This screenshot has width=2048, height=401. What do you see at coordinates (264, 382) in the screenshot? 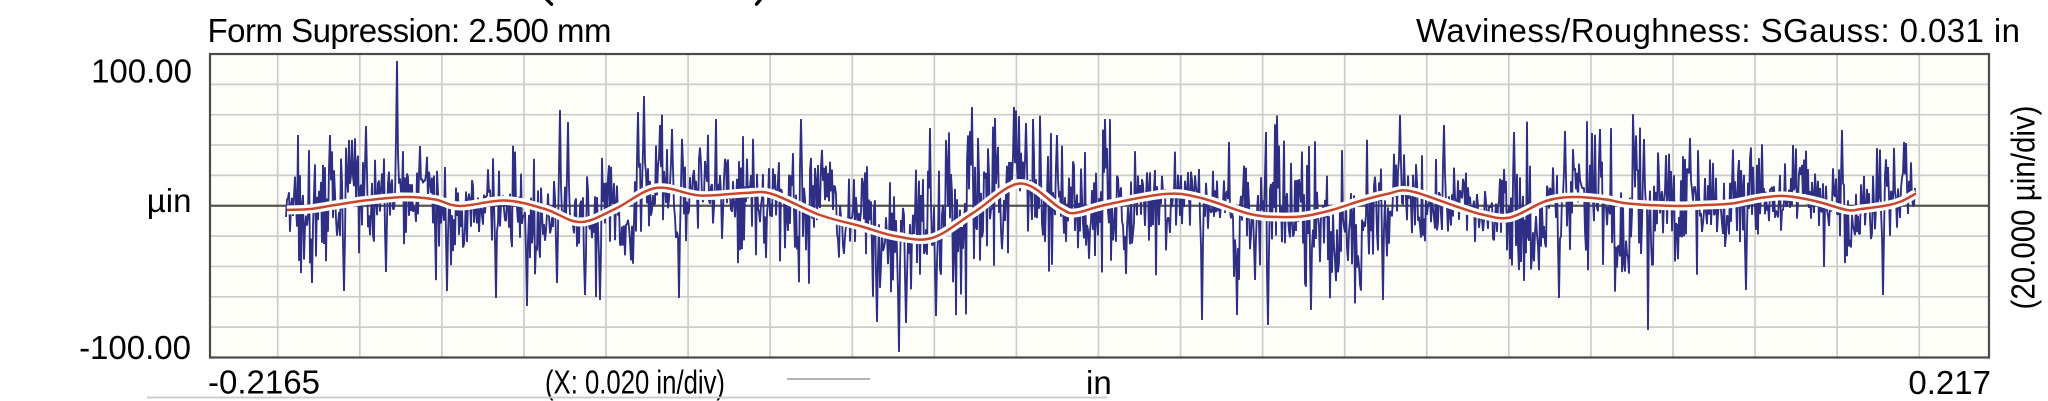
I see `svg-text: -0.2165` at bounding box center [264, 382].